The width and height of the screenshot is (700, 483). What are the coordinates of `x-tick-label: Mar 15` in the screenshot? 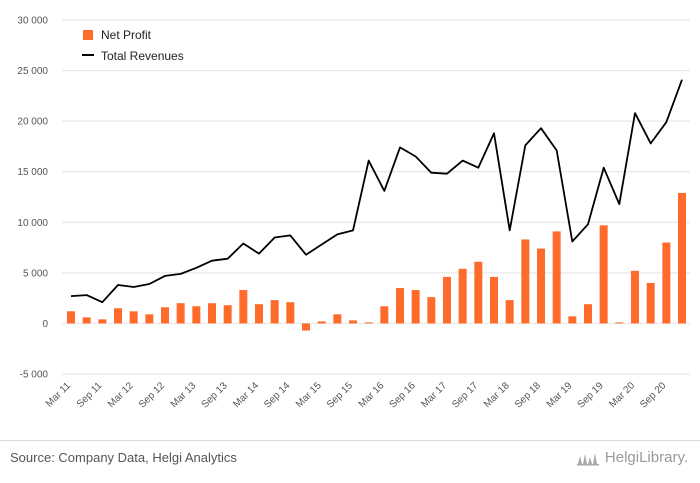 It's located at (309, 395).